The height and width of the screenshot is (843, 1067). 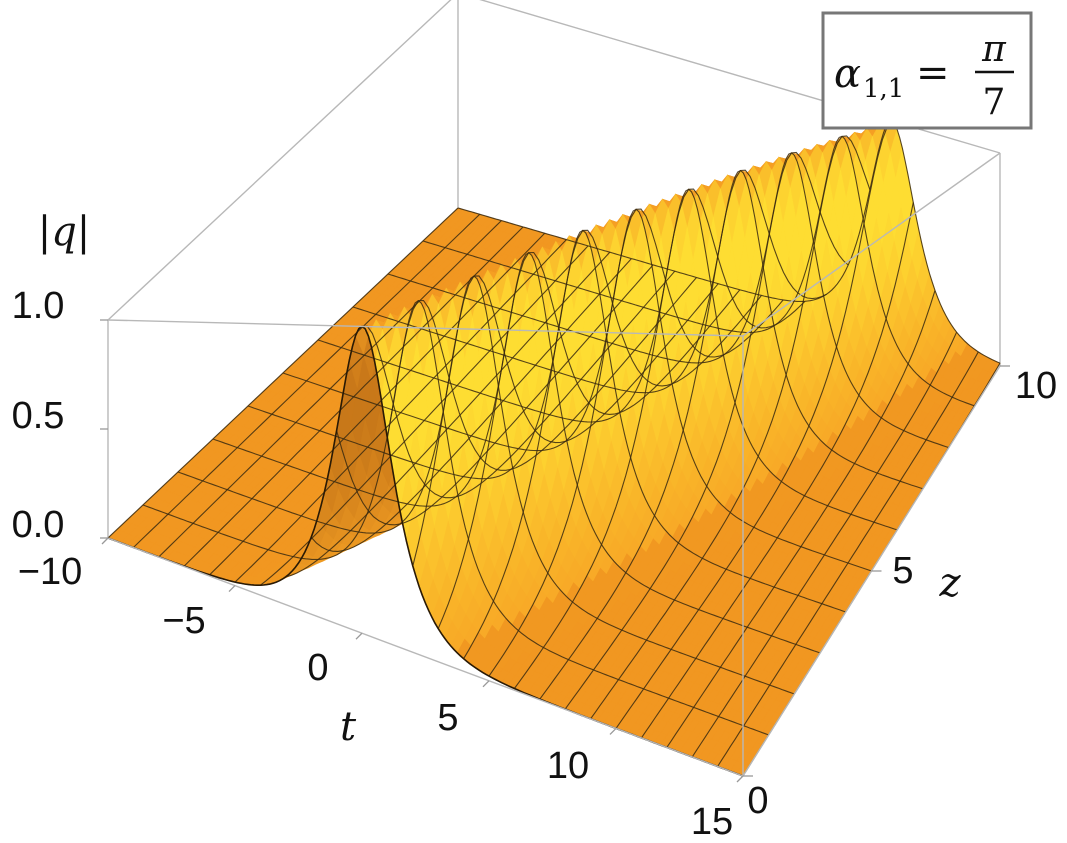 I want to click on legend-alpha: α, so click(x=847, y=74).